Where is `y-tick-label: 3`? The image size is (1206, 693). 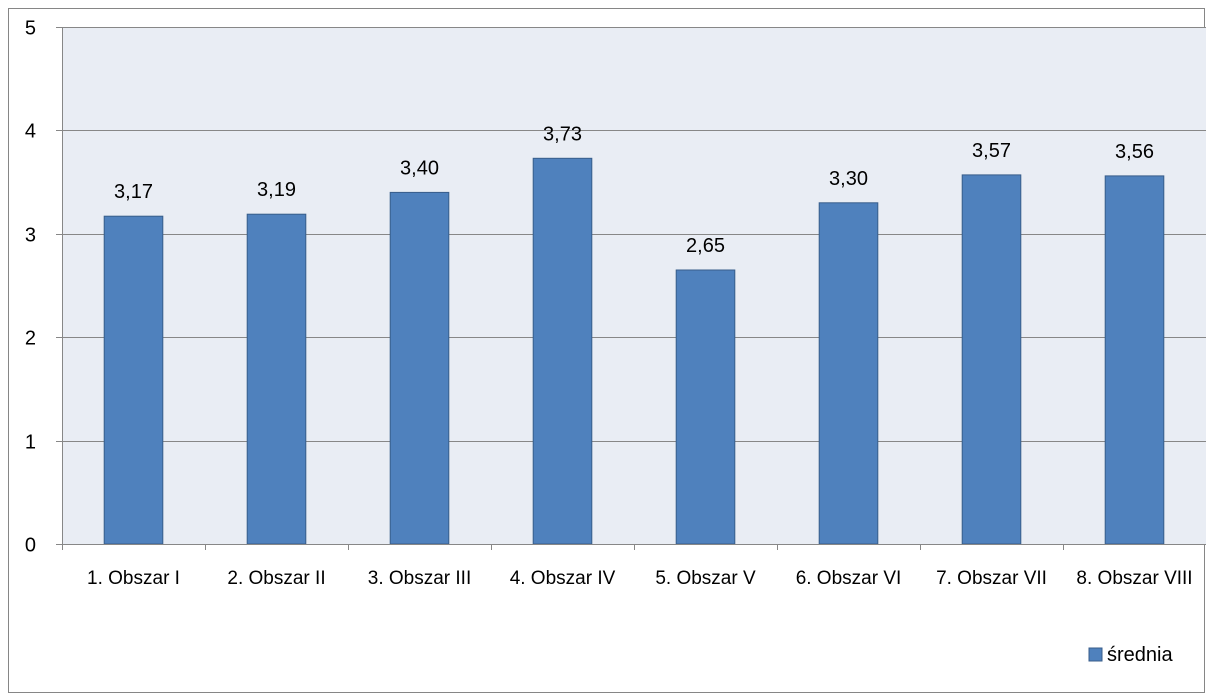 y-tick-label: 3 is located at coordinates (30, 236).